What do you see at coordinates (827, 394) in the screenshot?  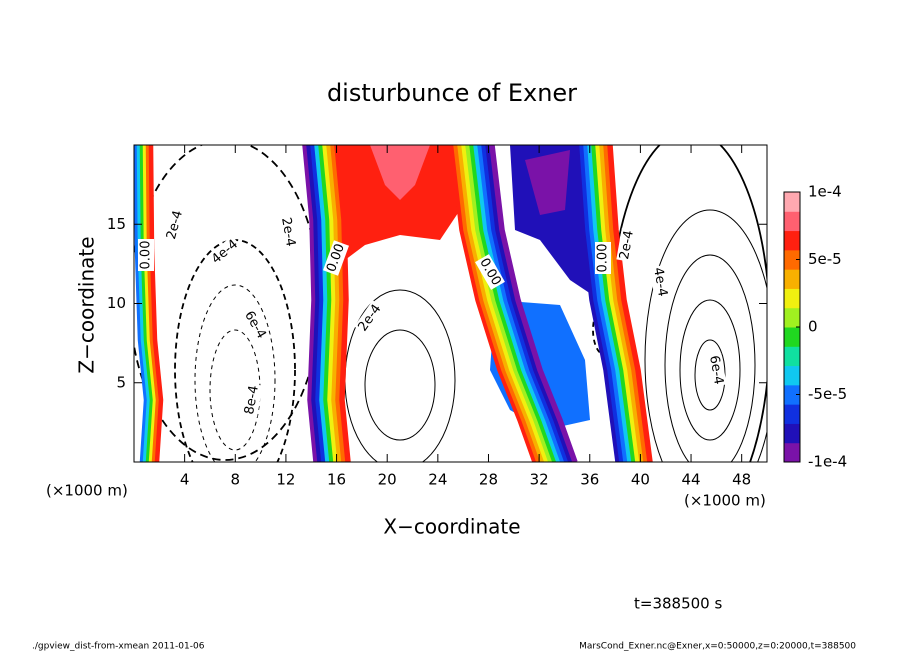 I see `colorbar-tick-label: -5e-5` at bounding box center [827, 394].